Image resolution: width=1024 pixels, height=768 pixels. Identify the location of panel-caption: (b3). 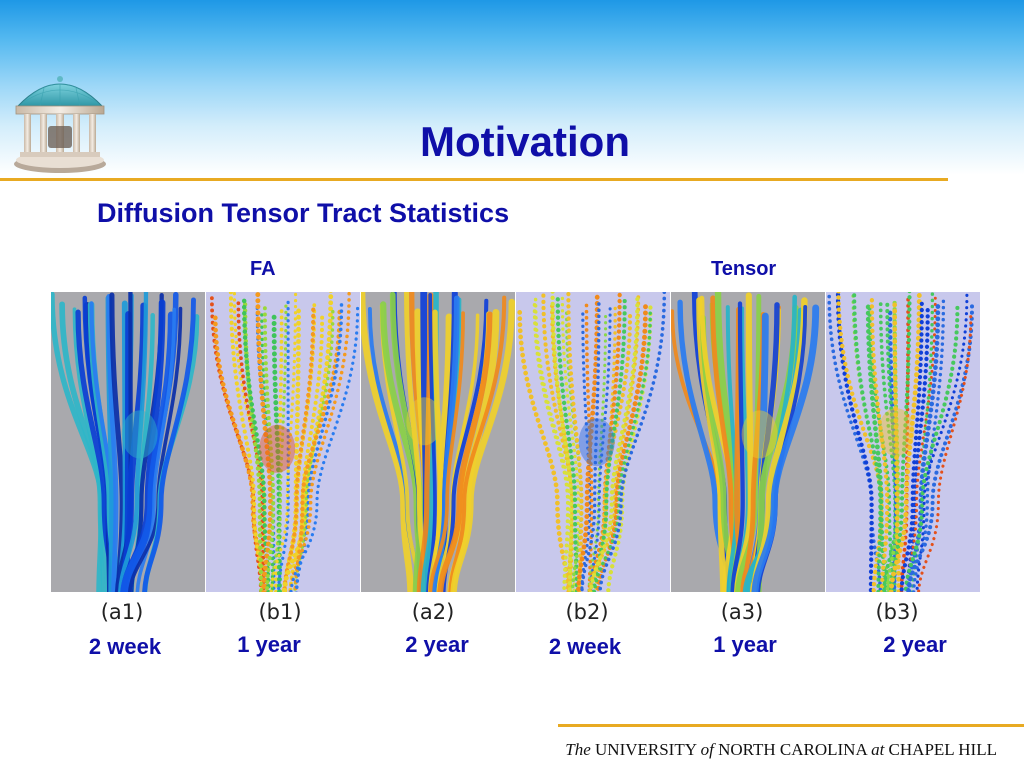
(897, 612).